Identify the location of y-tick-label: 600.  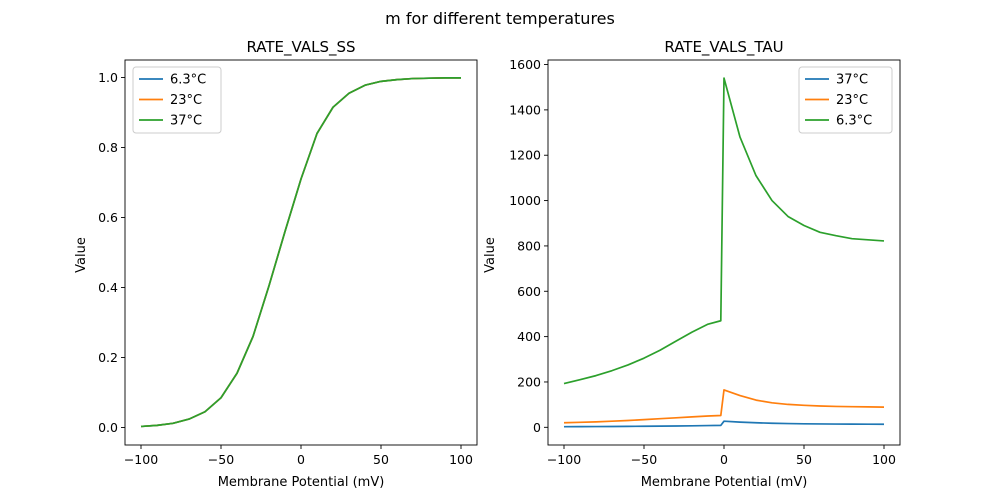
(529, 291).